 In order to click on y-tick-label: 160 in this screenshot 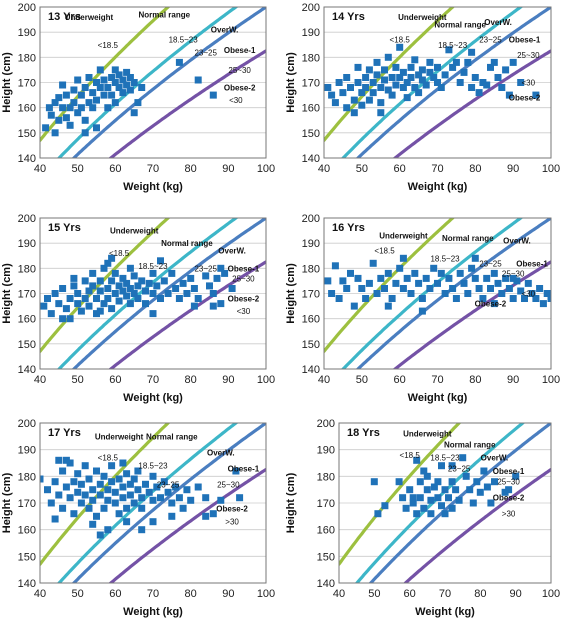, I will do `click(27, 531)`.